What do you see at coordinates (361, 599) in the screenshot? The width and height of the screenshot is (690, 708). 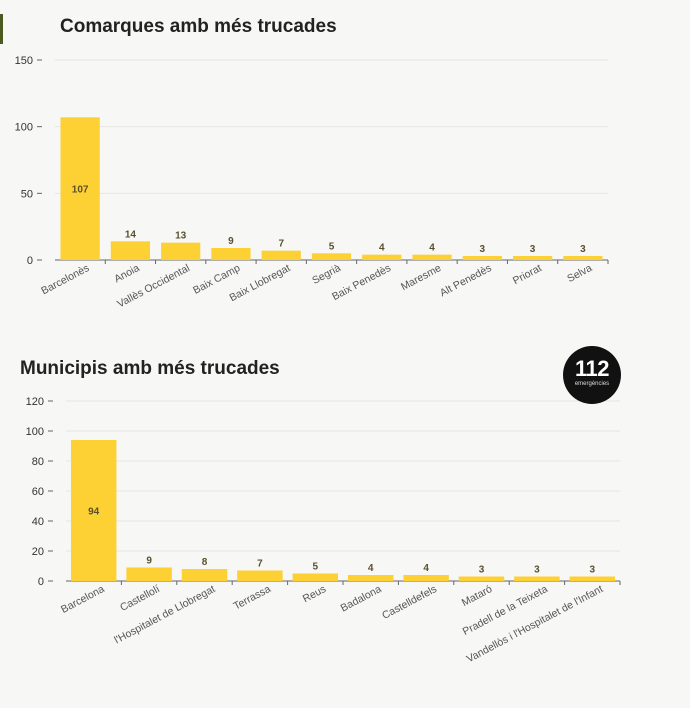 I see `category-label: Badalona` at bounding box center [361, 599].